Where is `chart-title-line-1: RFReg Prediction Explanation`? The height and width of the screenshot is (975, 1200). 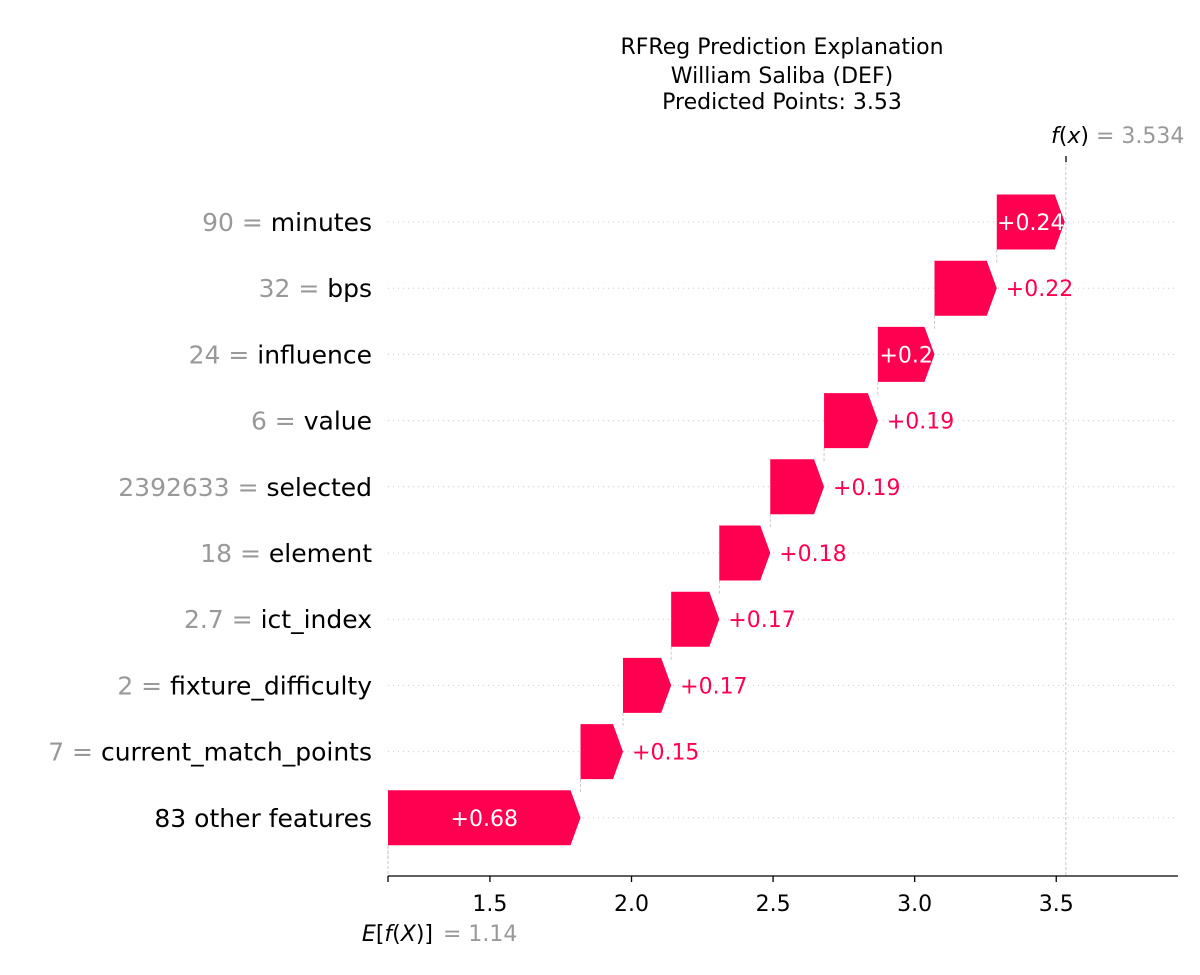
chart-title-line-1: RFReg Prediction Explanation is located at coordinates (781, 47).